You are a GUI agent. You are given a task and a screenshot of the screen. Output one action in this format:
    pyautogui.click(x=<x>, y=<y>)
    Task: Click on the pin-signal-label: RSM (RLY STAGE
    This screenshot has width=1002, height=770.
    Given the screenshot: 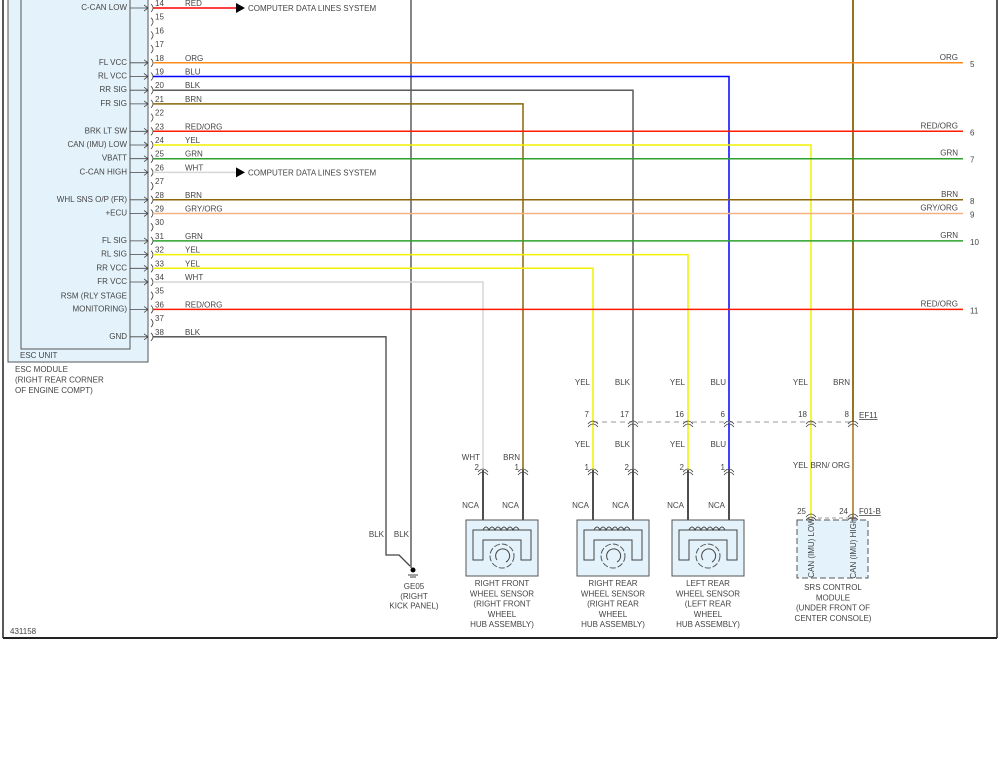 What is the action you would take?
    pyautogui.click(x=94, y=295)
    